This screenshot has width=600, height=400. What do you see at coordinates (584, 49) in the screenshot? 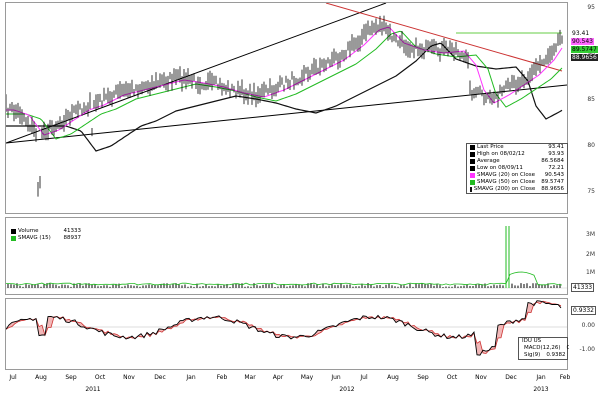
I see `price-value-tag: 89.5747` at bounding box center [584, 49].